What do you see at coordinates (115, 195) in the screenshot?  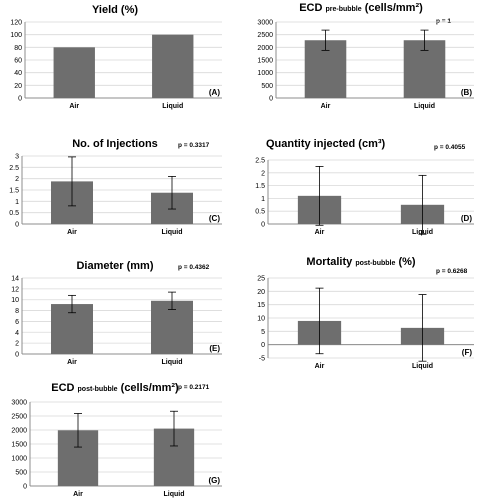 I see `bar-chart-c: 0 0.5 1 1.5 2 2.5 3 Air Liquid (C)` at bounding box center [115, 195].